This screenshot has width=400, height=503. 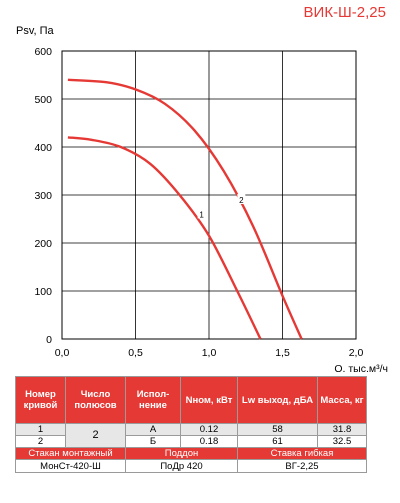 What do you see at coordinates (43, 292) in the screenshot?
I see `y-tick-label: 100` at bounding box center [43, 292].